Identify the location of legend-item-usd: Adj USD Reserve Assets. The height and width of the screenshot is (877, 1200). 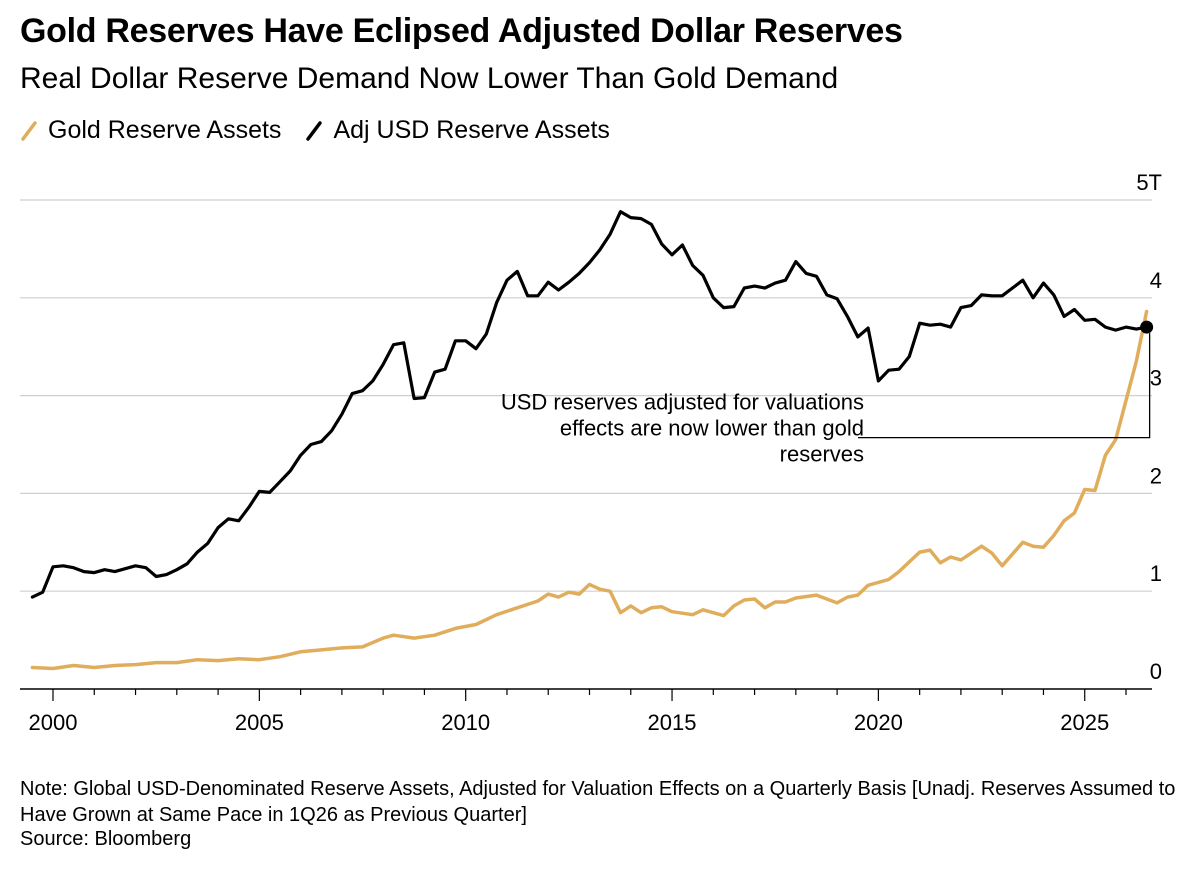
(457, 130).